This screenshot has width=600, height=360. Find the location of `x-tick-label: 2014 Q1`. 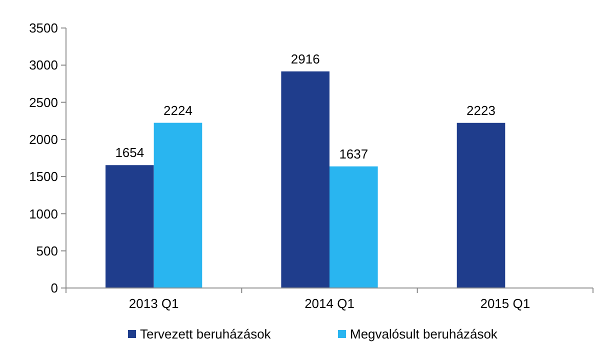

x-tick-label: 2014 Q1 is located at coordinates (329, 303).